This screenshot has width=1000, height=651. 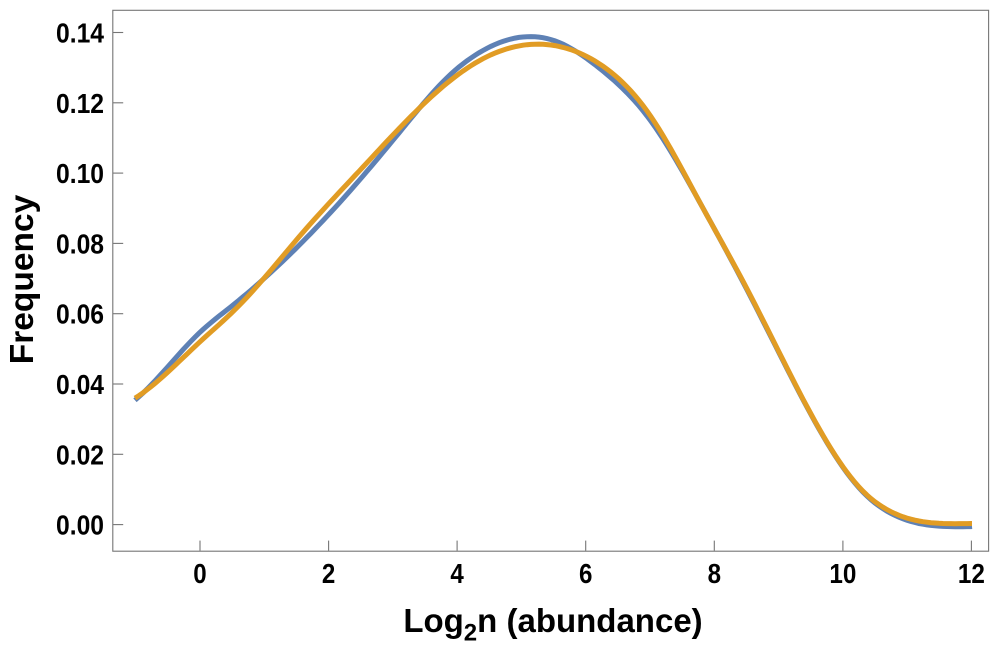 What do you see at coordinates (22, 279) in the screenshot?
I see `svg-text: Frequency` at bounding box center [22, 279].